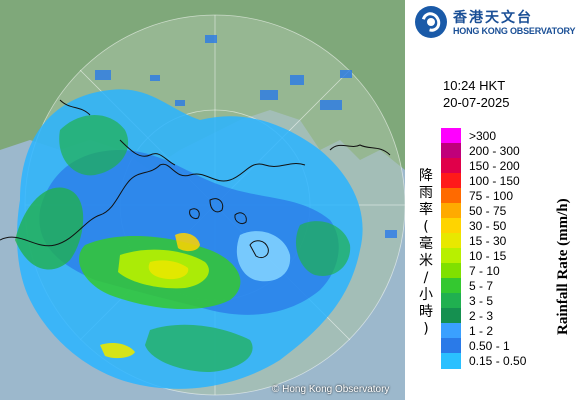  Describe the element at coordinates (488, 241) in the screenshot. I see `legend-label: 15 - 30` at that location.